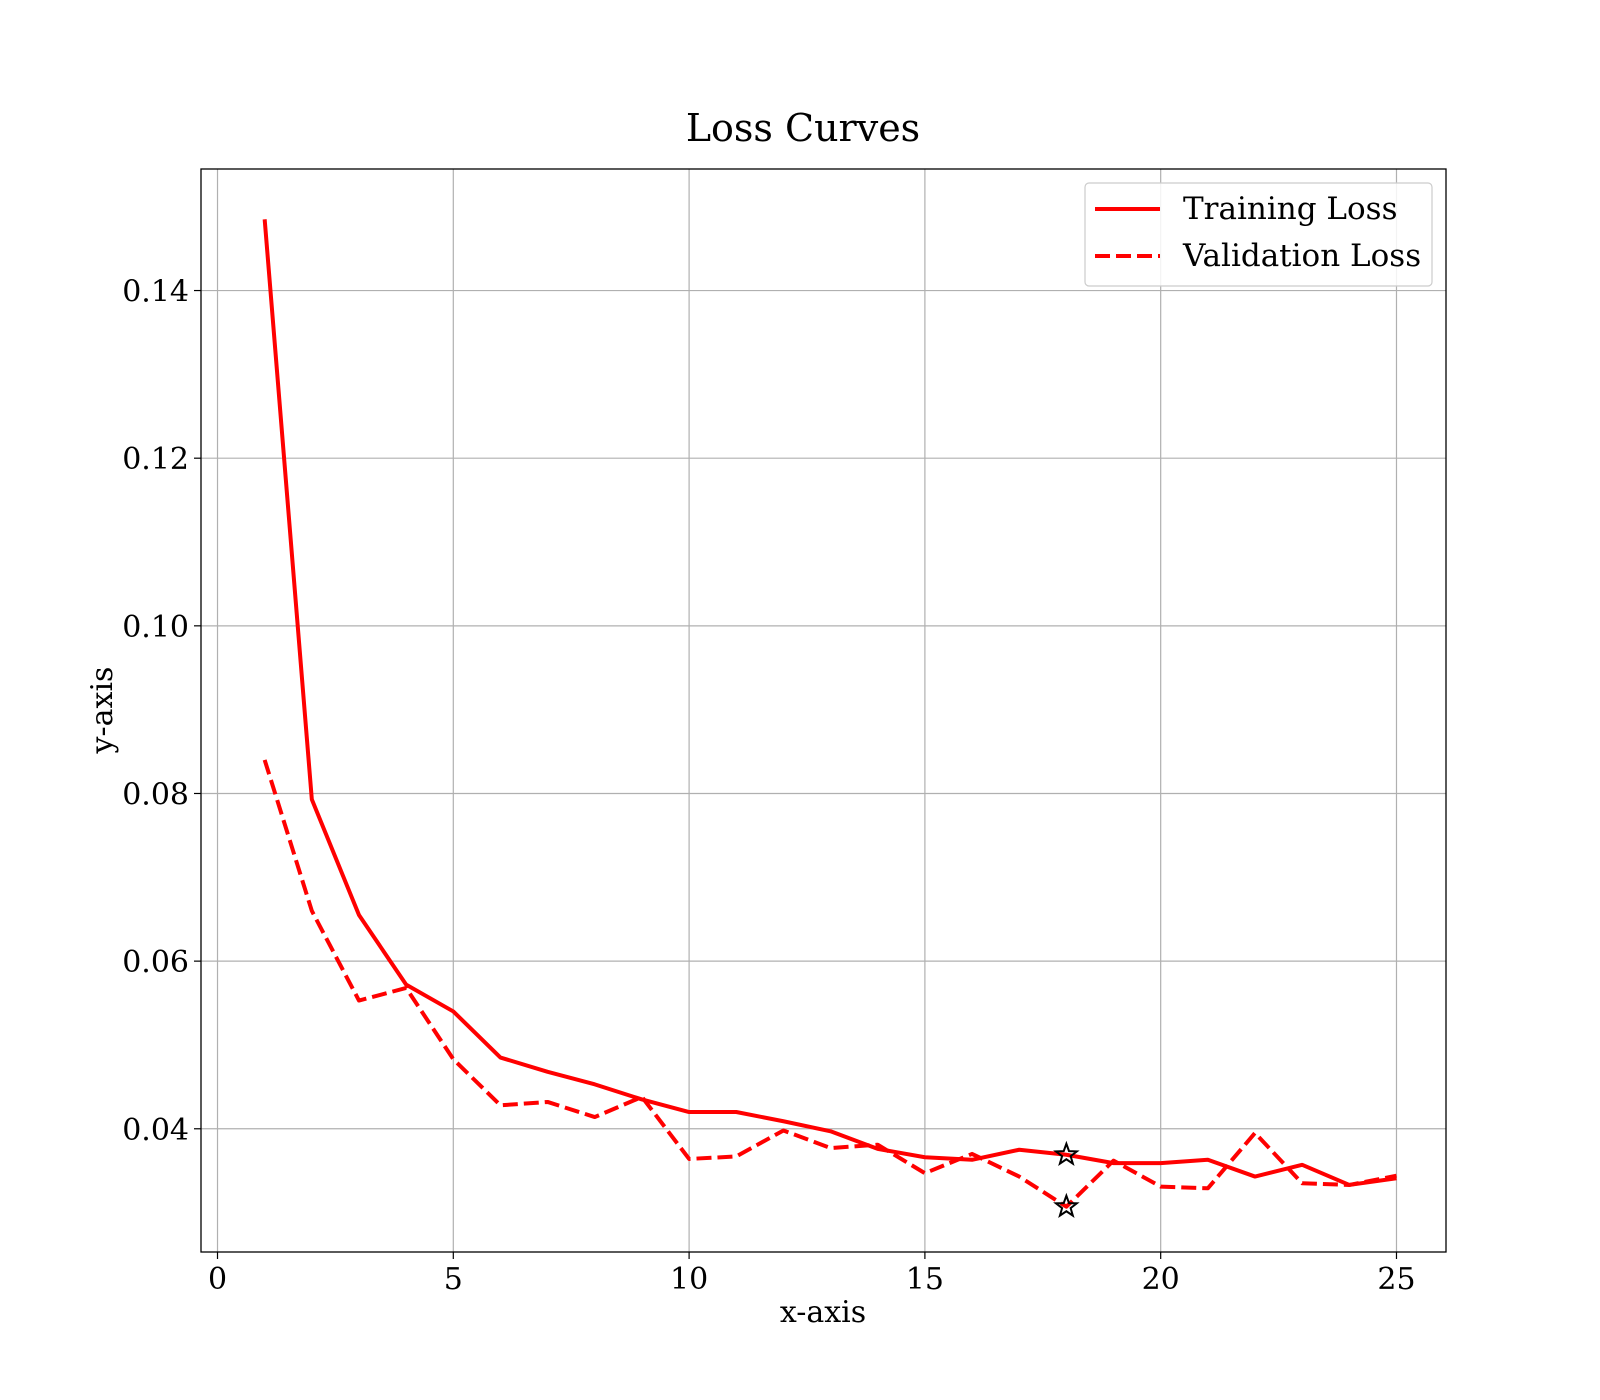  I want to click on y-tick-label: 0.12, so click(155, 459).